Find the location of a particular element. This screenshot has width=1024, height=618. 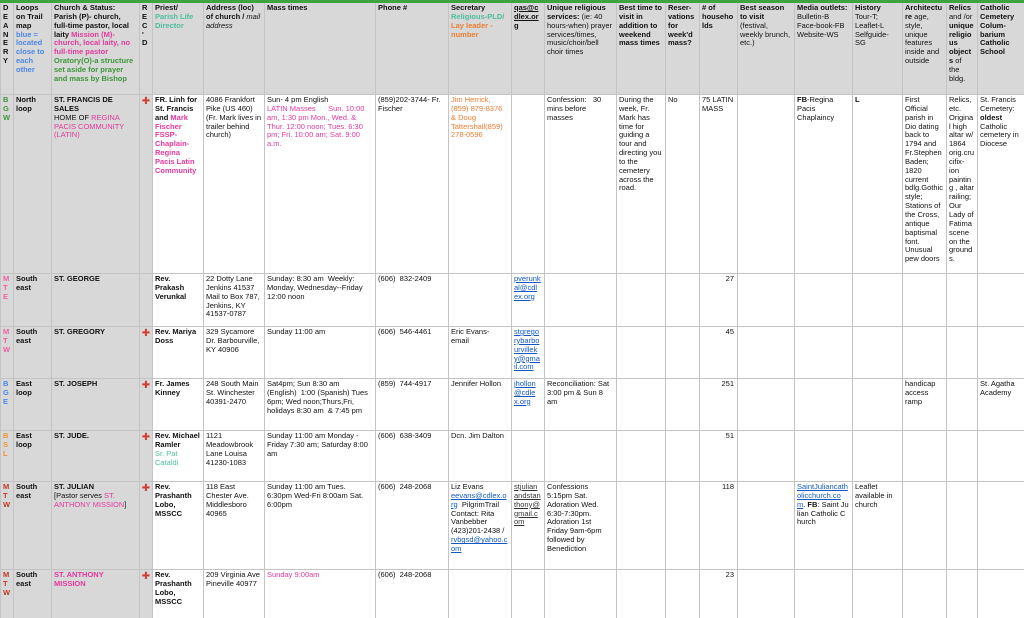

header-media-title: Media outlets: is located at coordinates (822, 7).